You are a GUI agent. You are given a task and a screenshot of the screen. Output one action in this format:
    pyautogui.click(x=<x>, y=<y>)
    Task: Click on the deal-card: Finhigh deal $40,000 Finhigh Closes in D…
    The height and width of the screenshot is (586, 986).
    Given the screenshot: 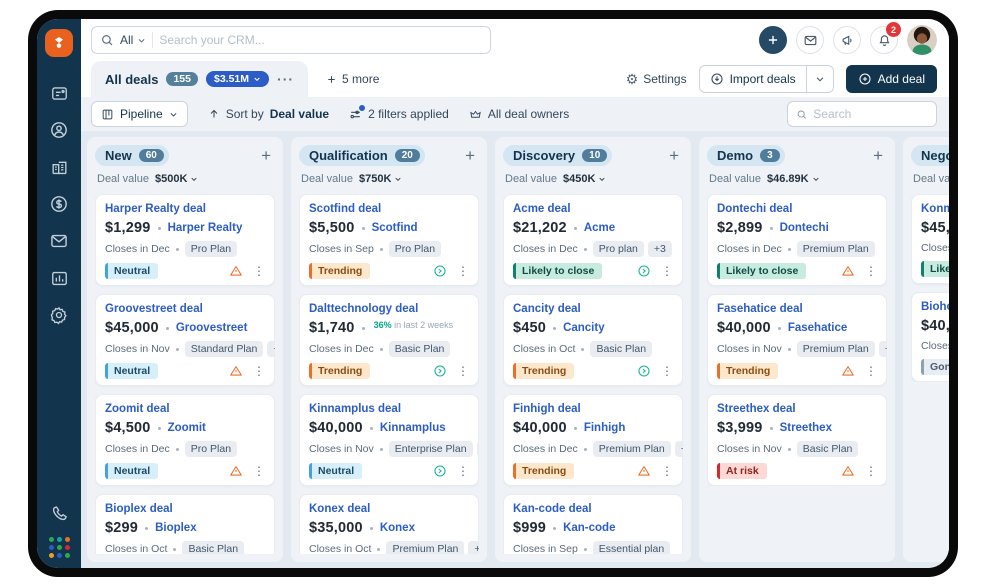 What is the action you would take?
    pyautogui.click(x=593, y=440)
    